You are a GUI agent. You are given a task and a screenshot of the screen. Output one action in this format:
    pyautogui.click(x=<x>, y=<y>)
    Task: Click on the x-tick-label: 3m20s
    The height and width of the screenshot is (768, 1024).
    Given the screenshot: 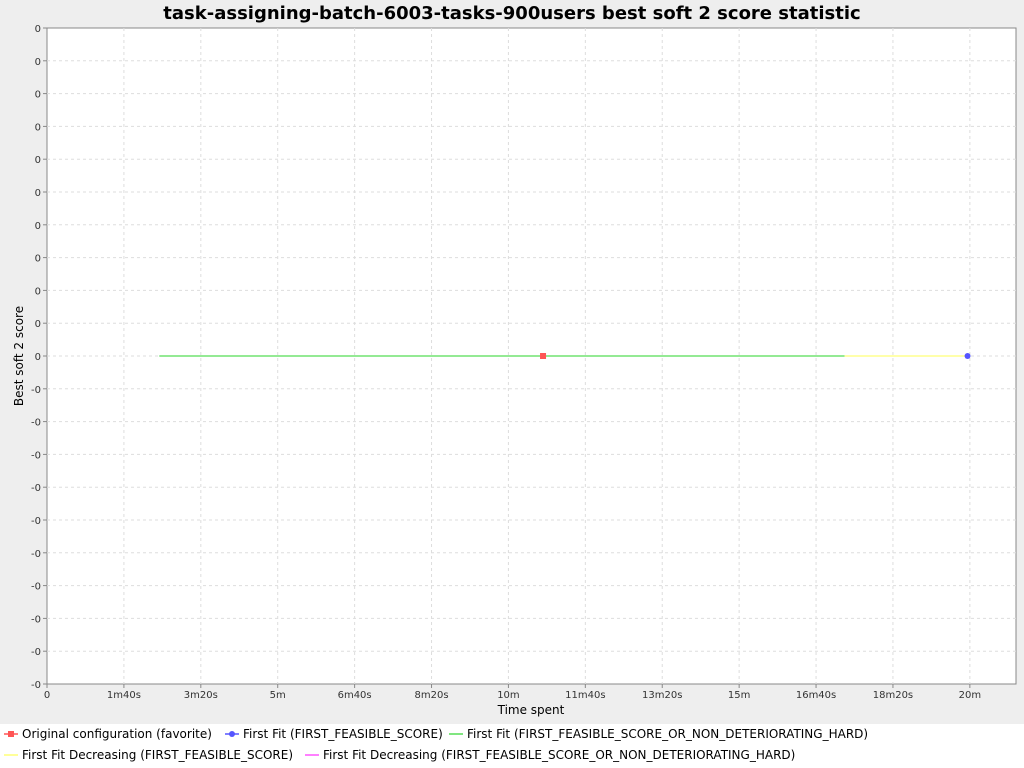 What is the action you would take?
    pyautogui.click(x=201, y=695)
    